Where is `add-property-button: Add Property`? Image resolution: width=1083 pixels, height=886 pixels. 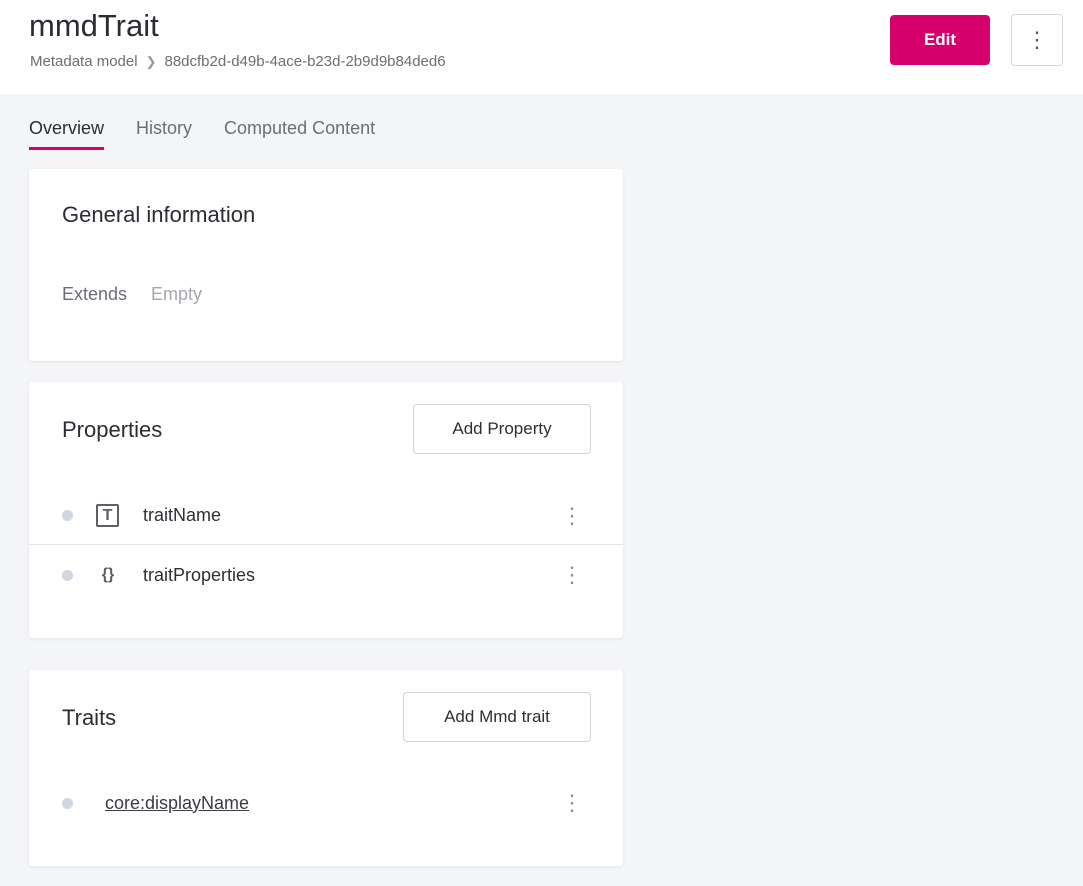
add-property-button: Add Property is located at coordinates (502, 429).